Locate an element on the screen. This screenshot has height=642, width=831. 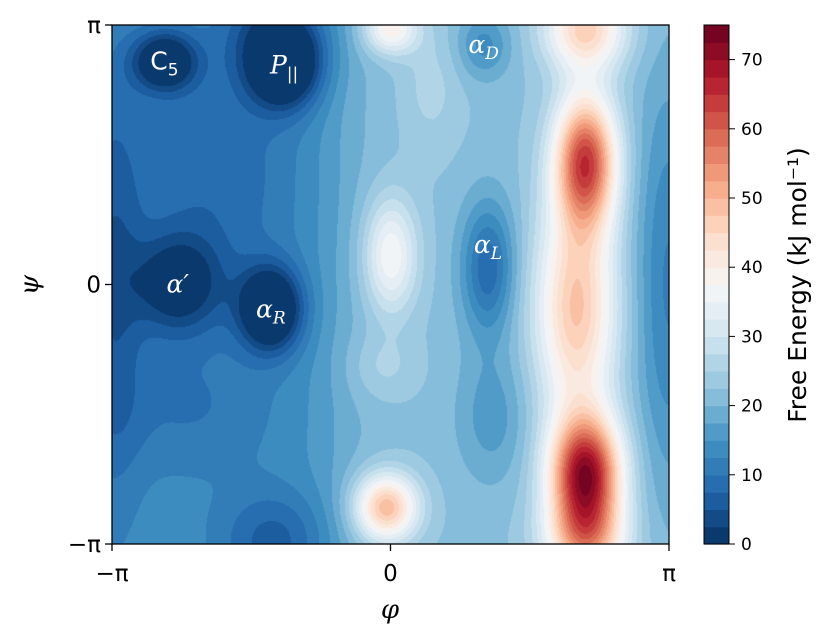
colorbar-bands is located at coordinates (716, 285).